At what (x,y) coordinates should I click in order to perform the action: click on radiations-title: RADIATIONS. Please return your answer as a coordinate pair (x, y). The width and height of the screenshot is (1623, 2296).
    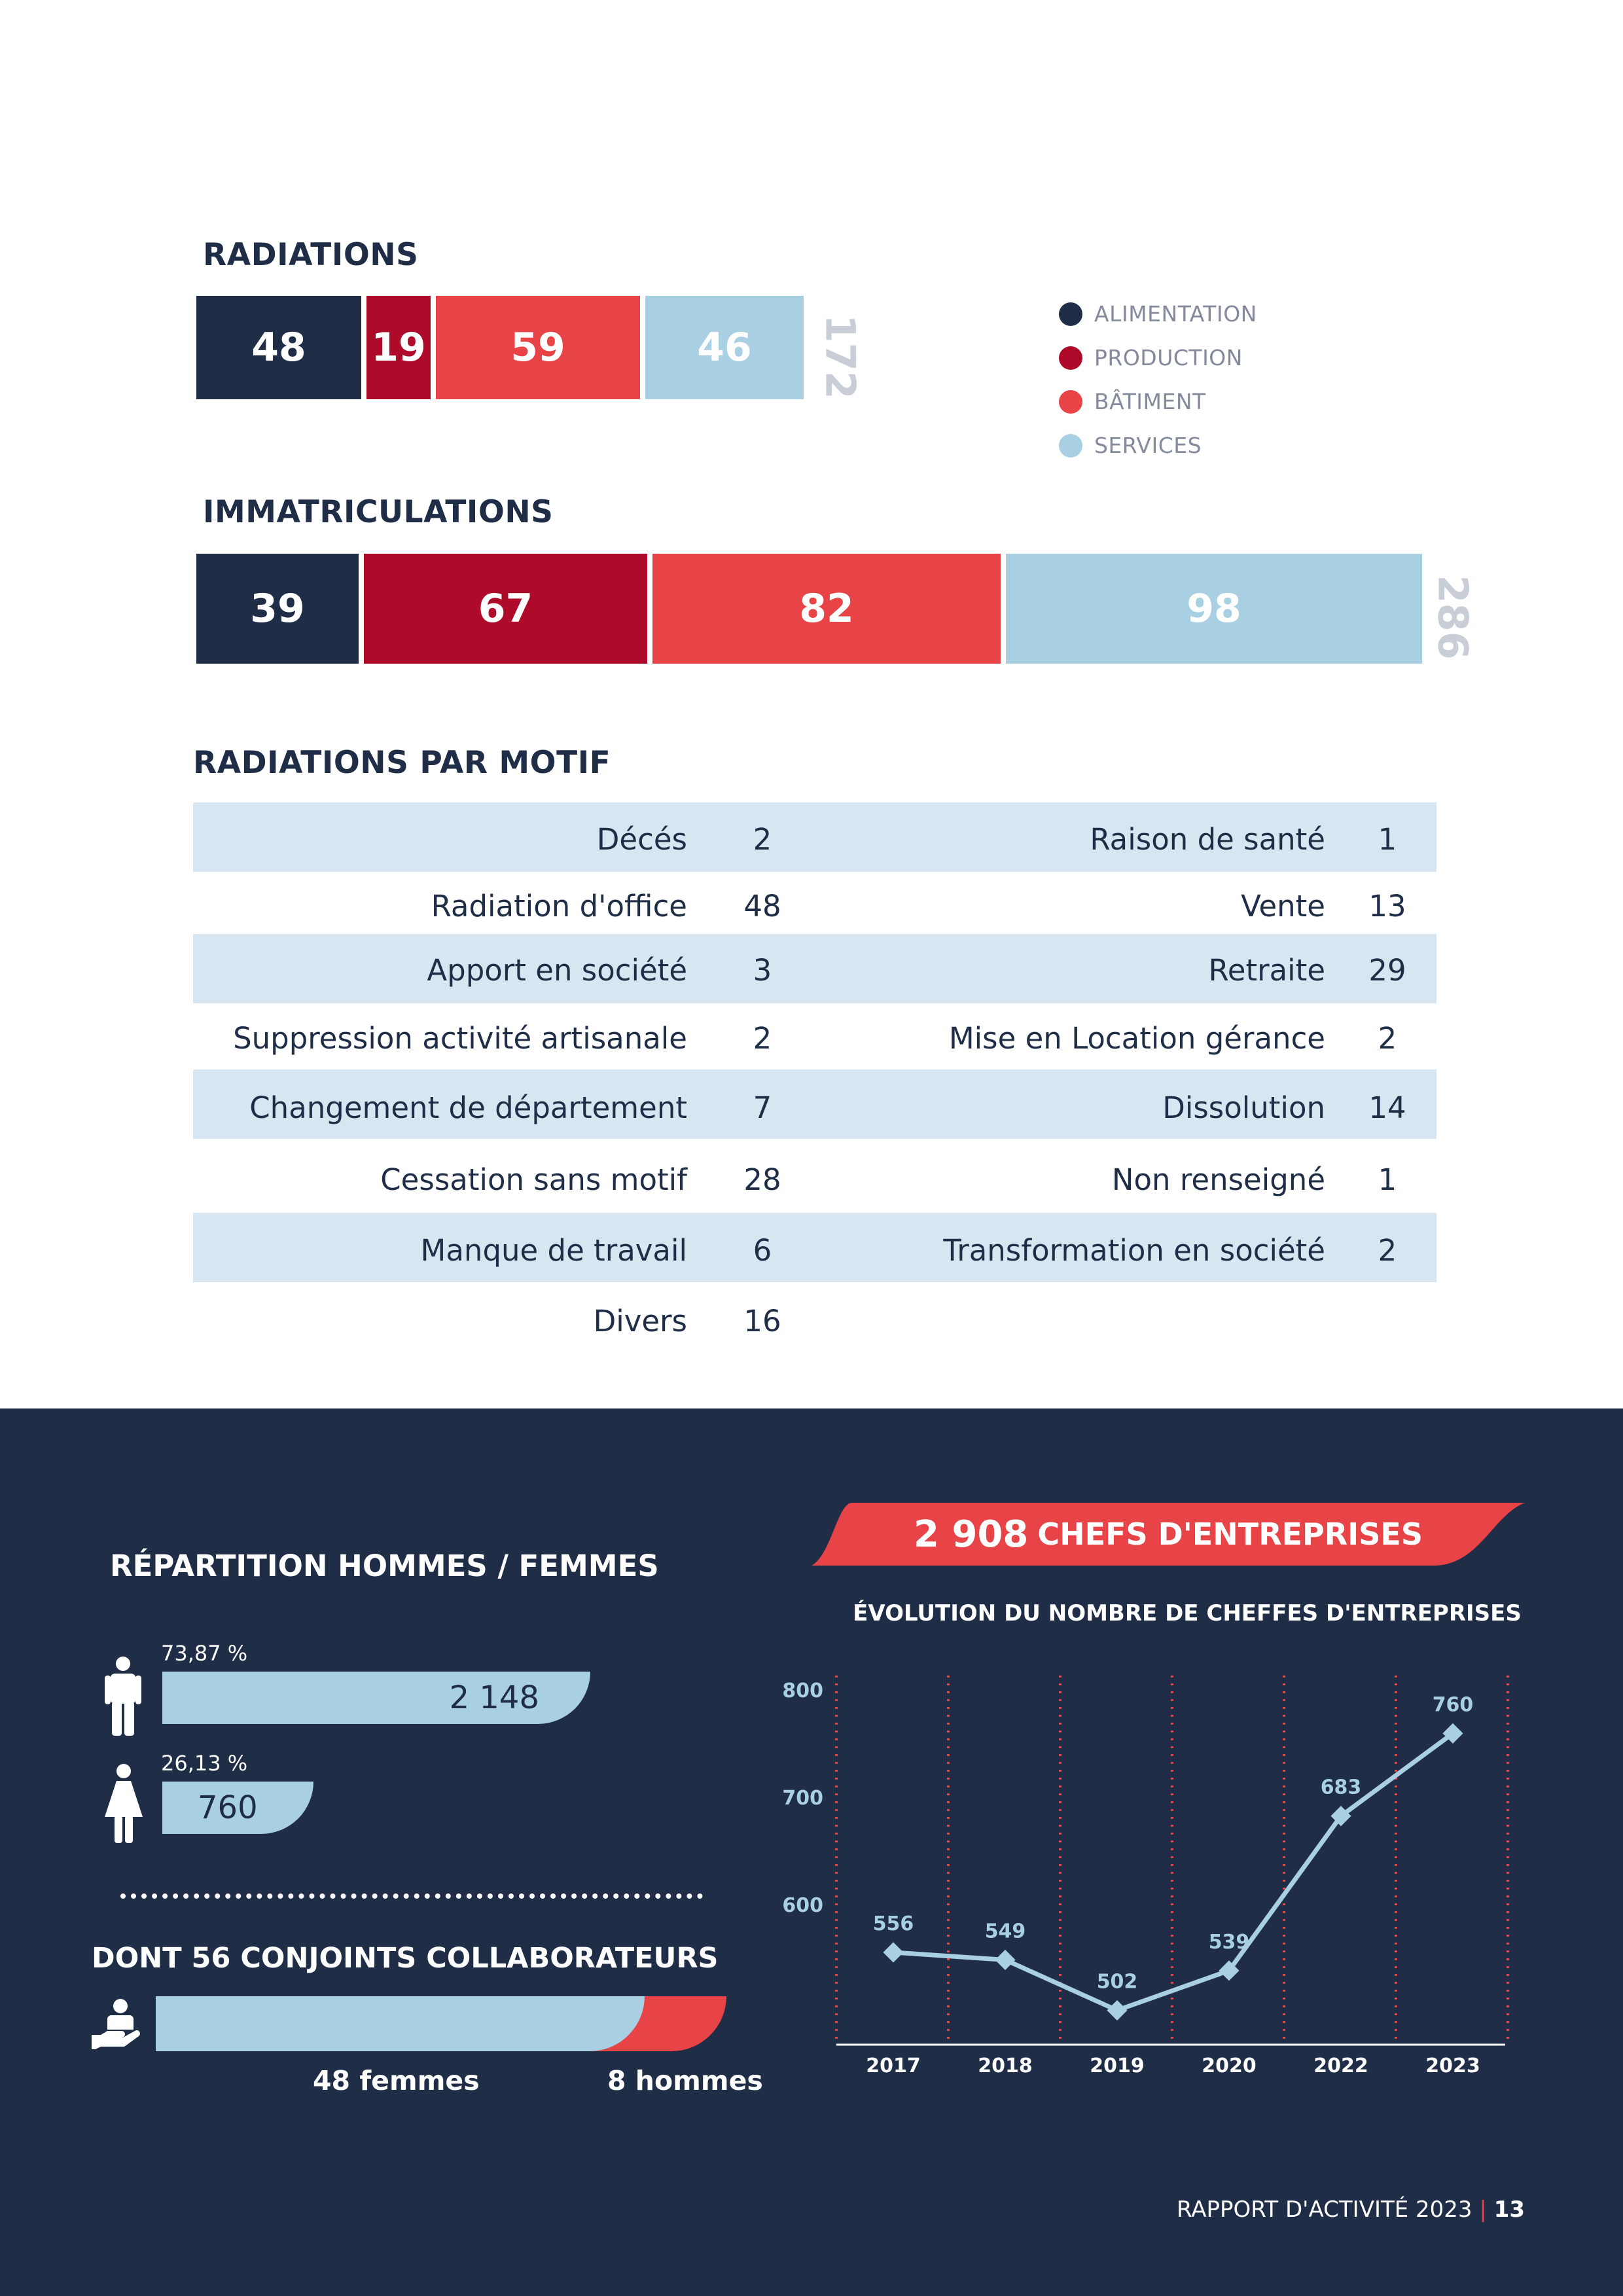
    Looking at the image, I should click on (311, 255).